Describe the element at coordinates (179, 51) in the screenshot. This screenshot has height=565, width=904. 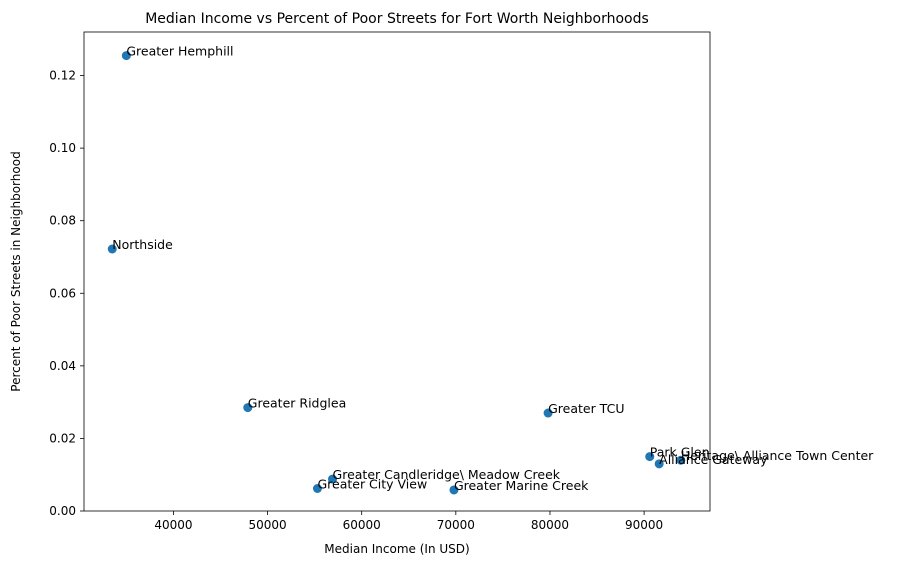
I see `point-label: Greater Hemphill` at that location.